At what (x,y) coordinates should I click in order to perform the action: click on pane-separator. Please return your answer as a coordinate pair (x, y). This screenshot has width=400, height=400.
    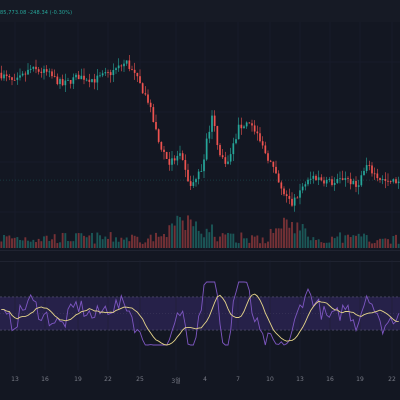
    Looking at the image, I should click on (200, 256).